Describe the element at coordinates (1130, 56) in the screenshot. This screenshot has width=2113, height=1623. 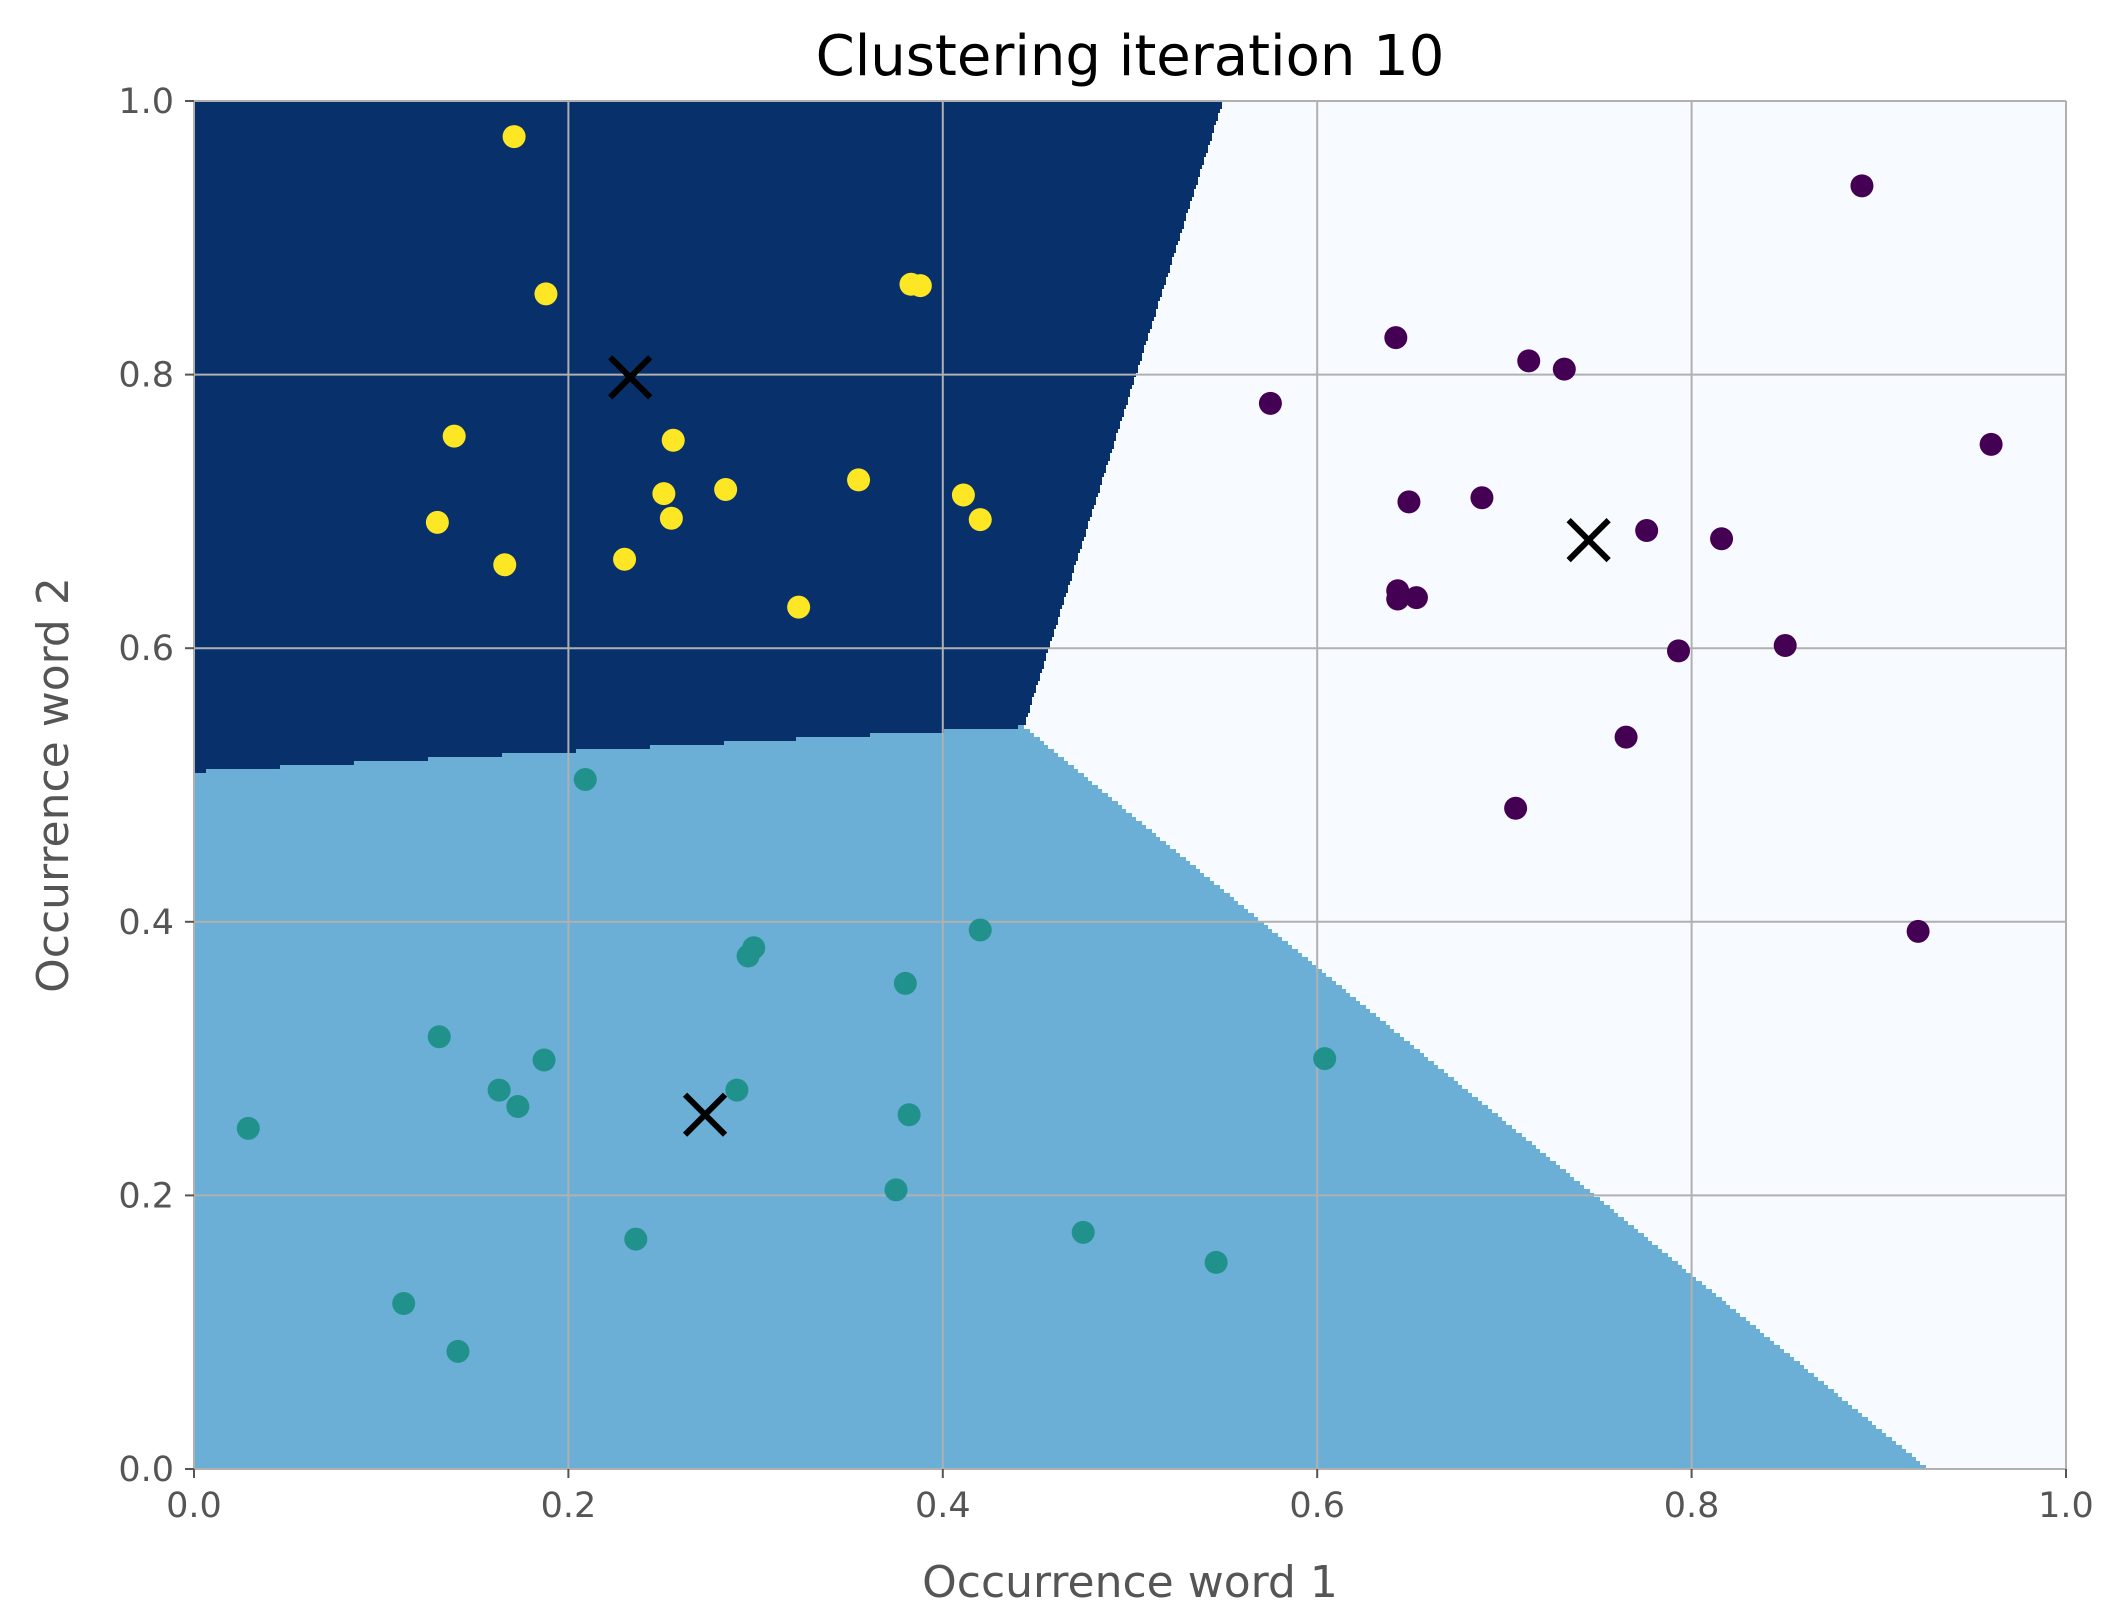
I see `chart-title: Clustering iteration 10` at that location.